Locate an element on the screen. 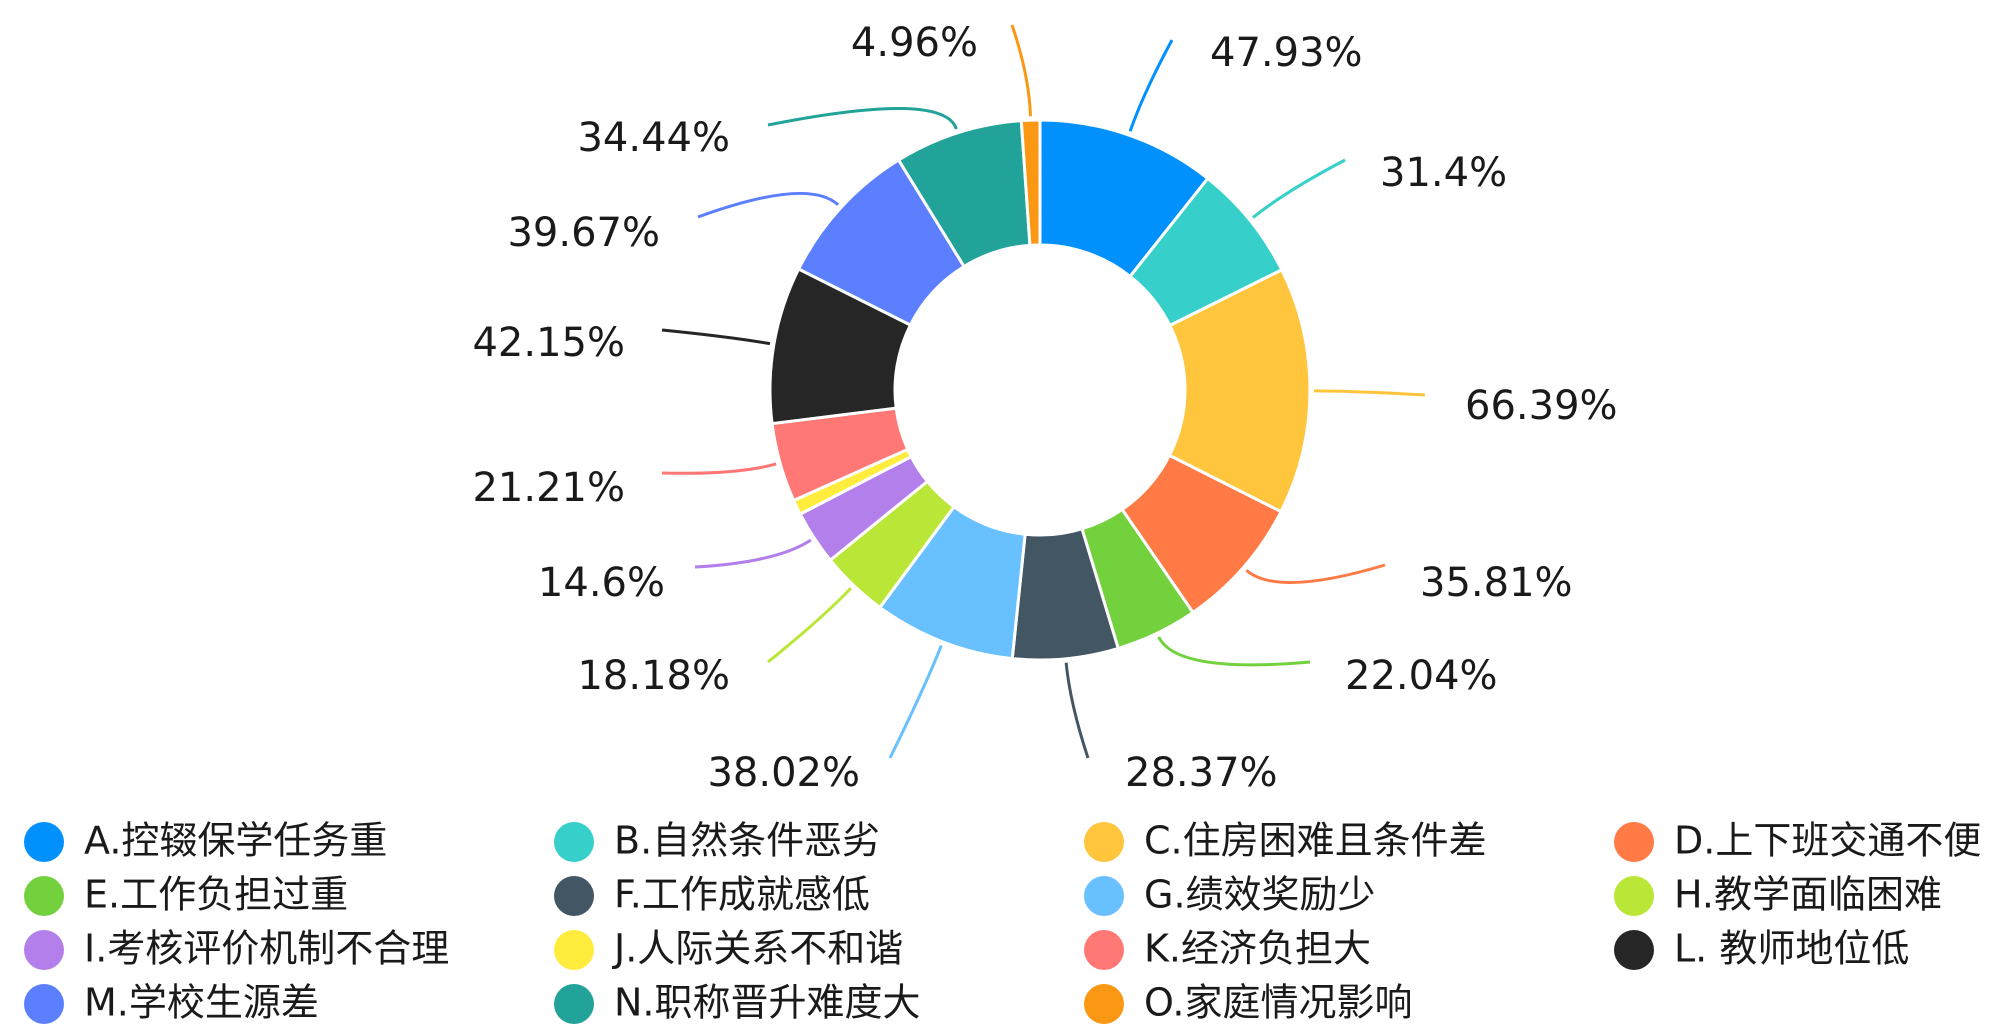 The height and width of the screenshot is (1034, 2000). chart-slices is located at coordinates (1040, 390).